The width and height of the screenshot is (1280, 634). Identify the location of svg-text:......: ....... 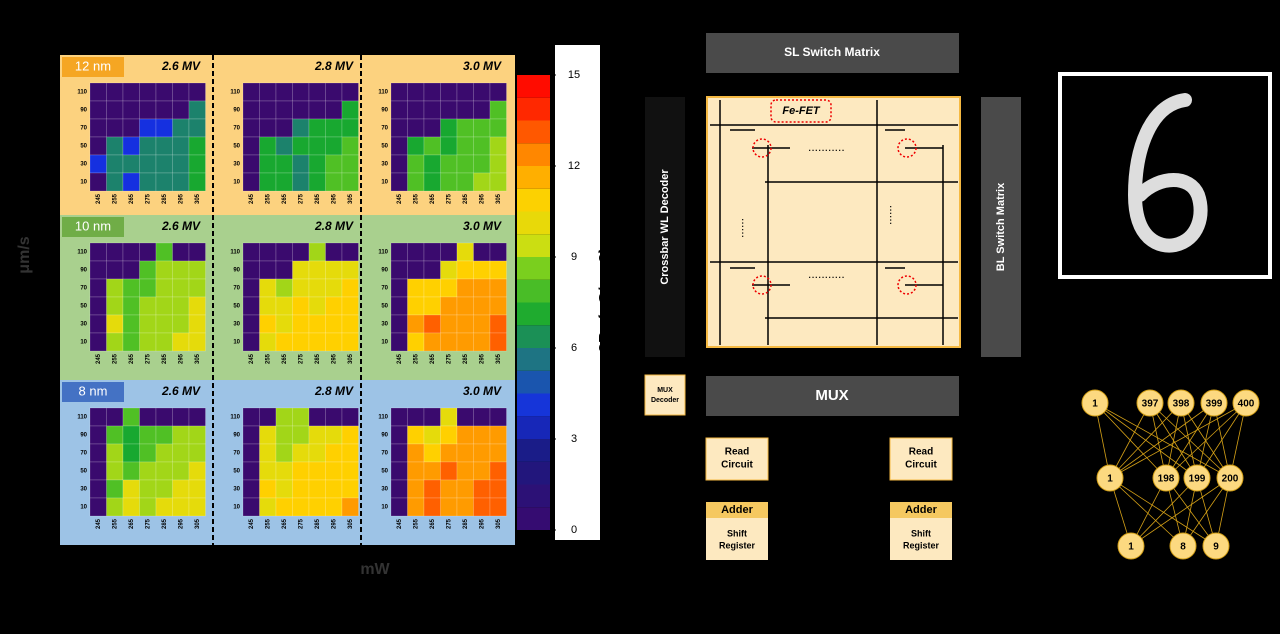
(894, 215).